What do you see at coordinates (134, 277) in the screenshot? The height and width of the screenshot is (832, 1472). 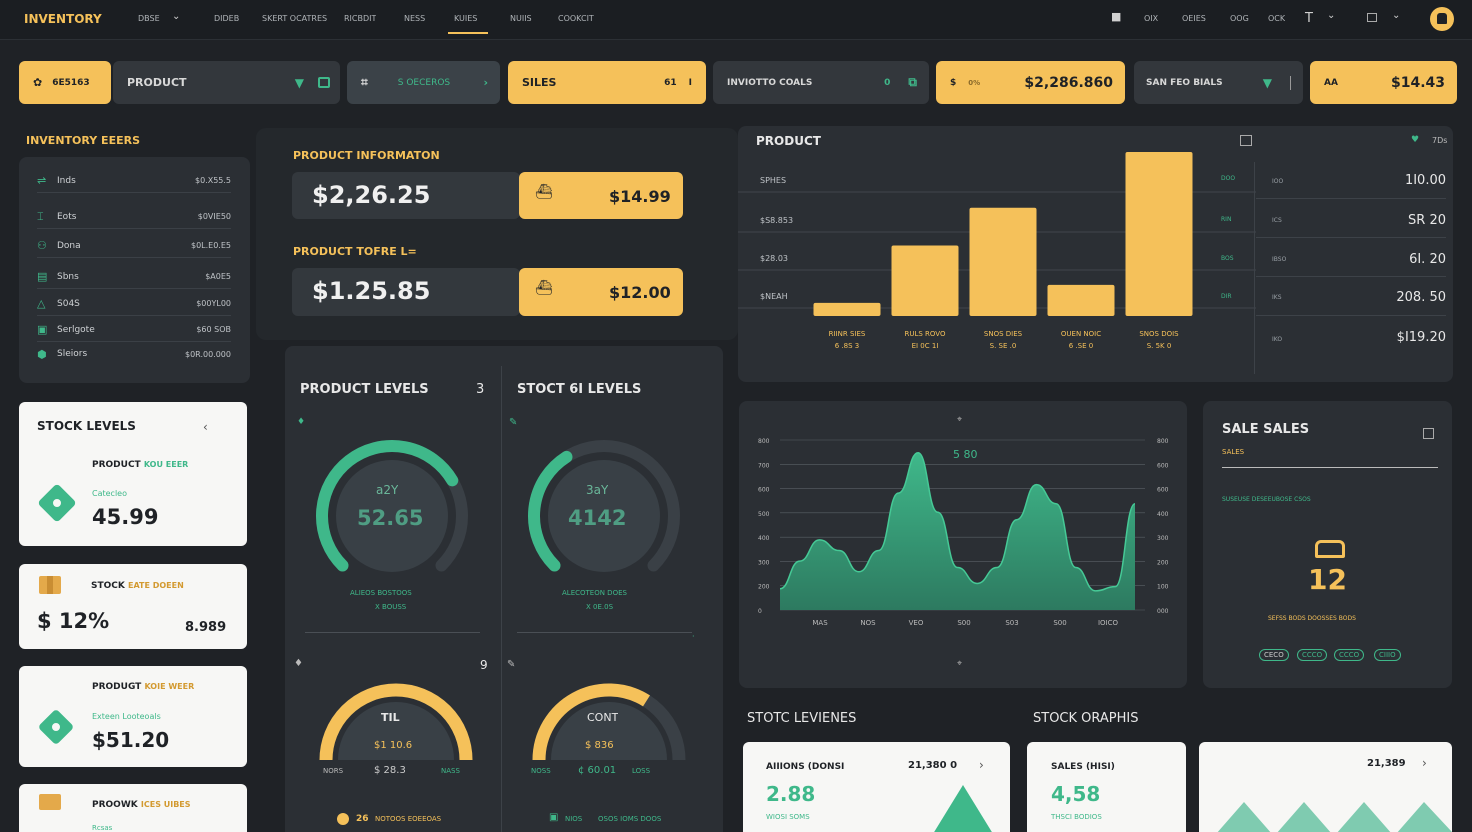 I see `list-item: ▤ Sbns $A0E5` at bounding box center [134, 277].